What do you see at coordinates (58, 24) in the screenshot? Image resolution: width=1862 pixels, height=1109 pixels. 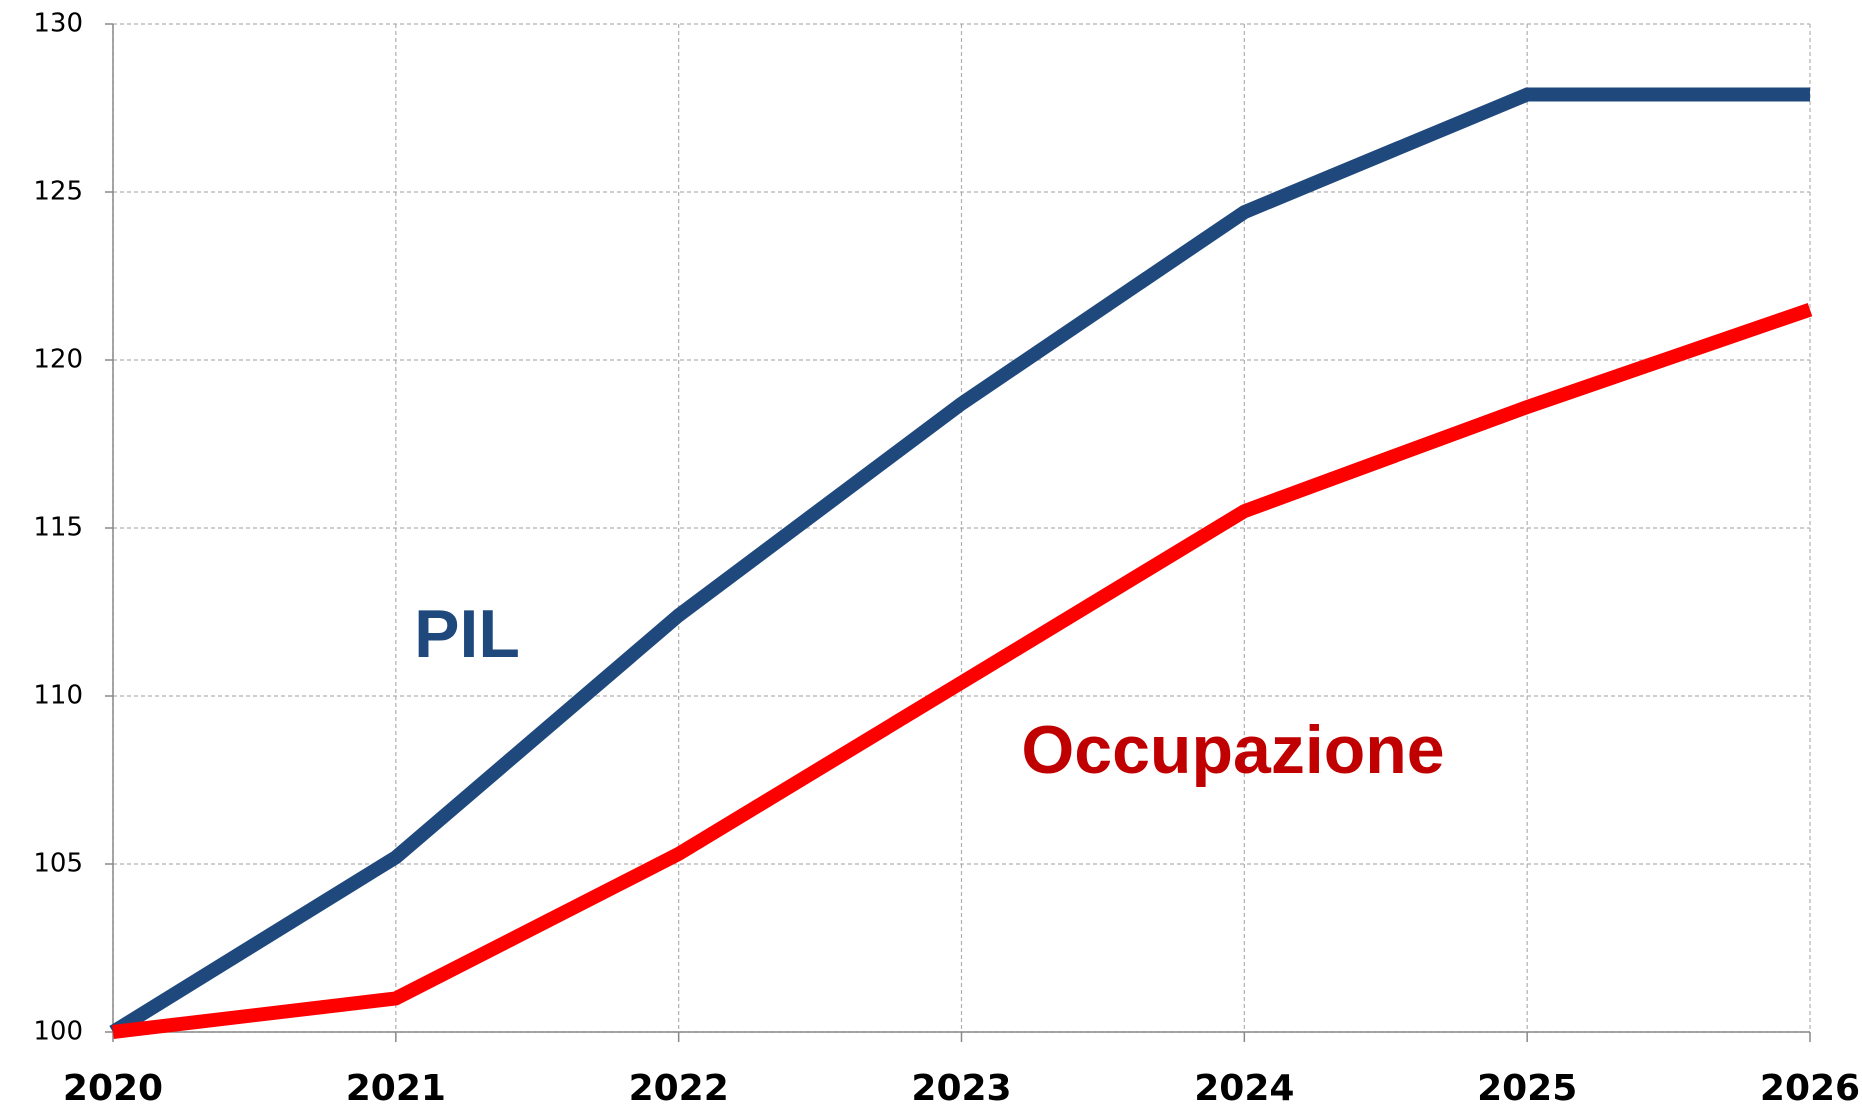 I see `y-tick-label: 130` at bounding box center [58, 24].